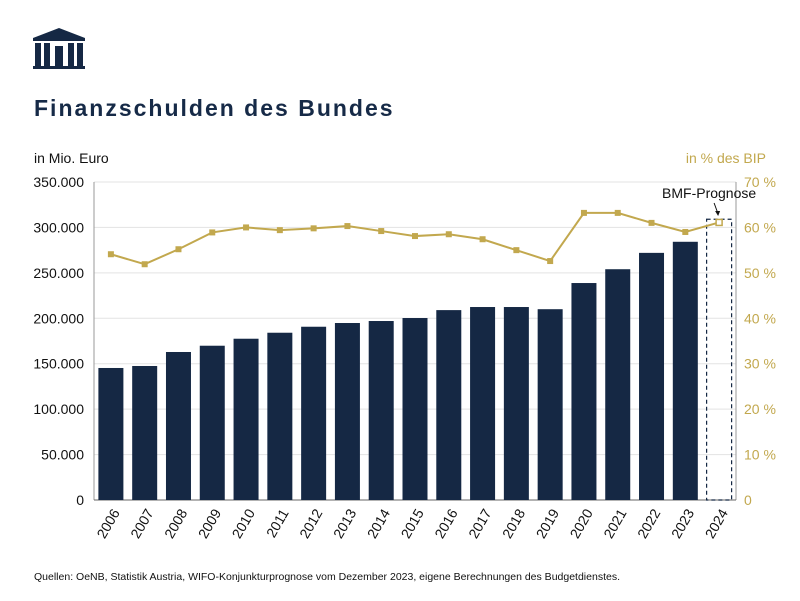  Describe the element at coordinates (311, 523) in the screenshot. I see `x-tick-label: 2012` at that location.